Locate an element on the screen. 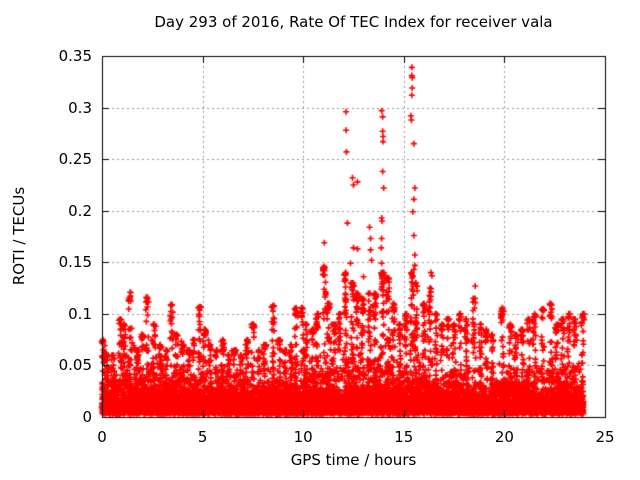  y-tick-label: 0 is located at coordinates (87, 417).